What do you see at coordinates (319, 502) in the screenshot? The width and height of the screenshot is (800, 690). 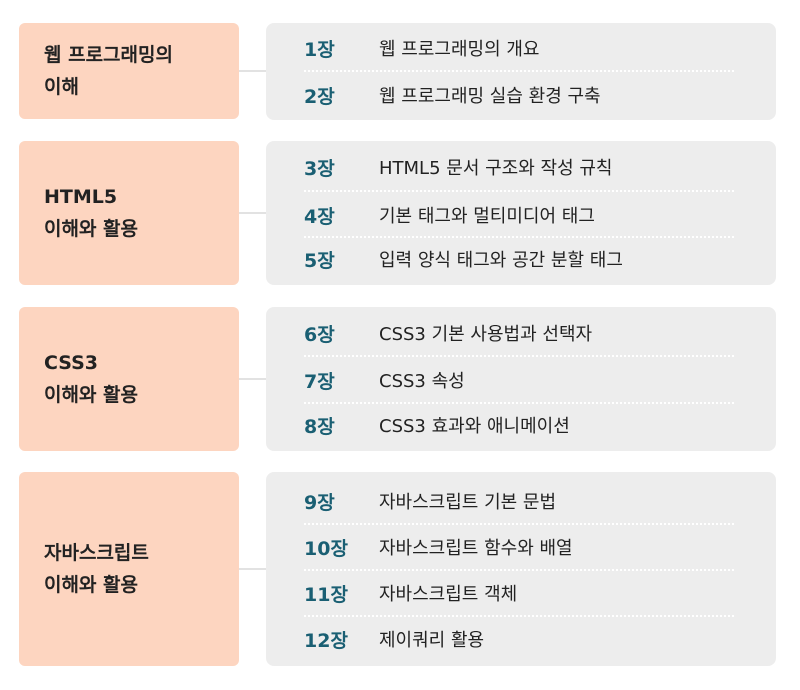 I see `chapter-number: 9장` at bounding box center [319, 502].